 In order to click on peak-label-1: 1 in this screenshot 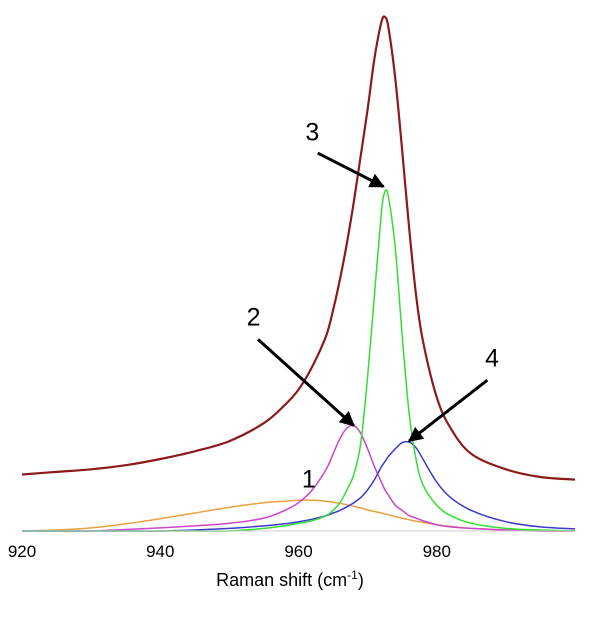, I will do `click(309, 479)`.